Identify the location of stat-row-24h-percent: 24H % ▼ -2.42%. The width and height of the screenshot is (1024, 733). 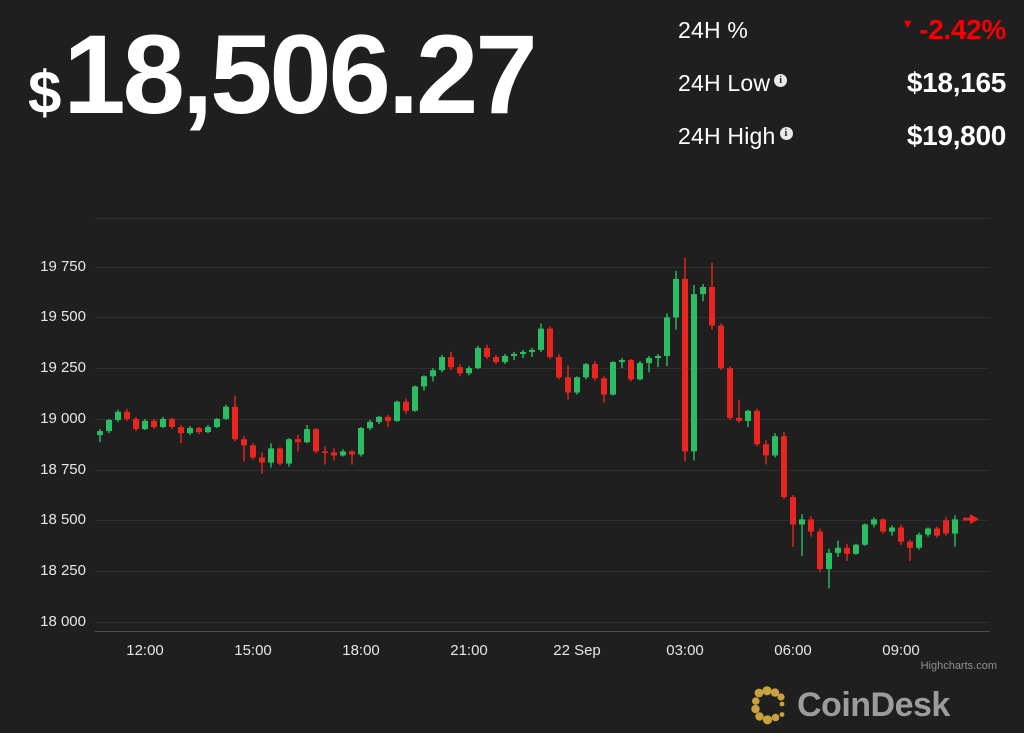
(842, 30).